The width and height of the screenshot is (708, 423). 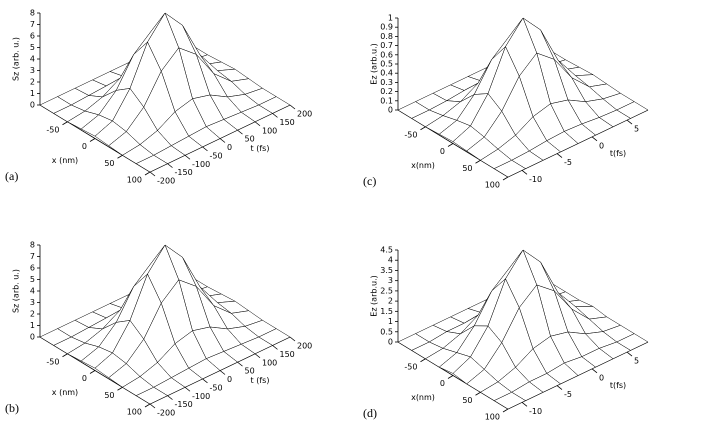 I want to click on panel-label: (d), so click(x=370, y=413).